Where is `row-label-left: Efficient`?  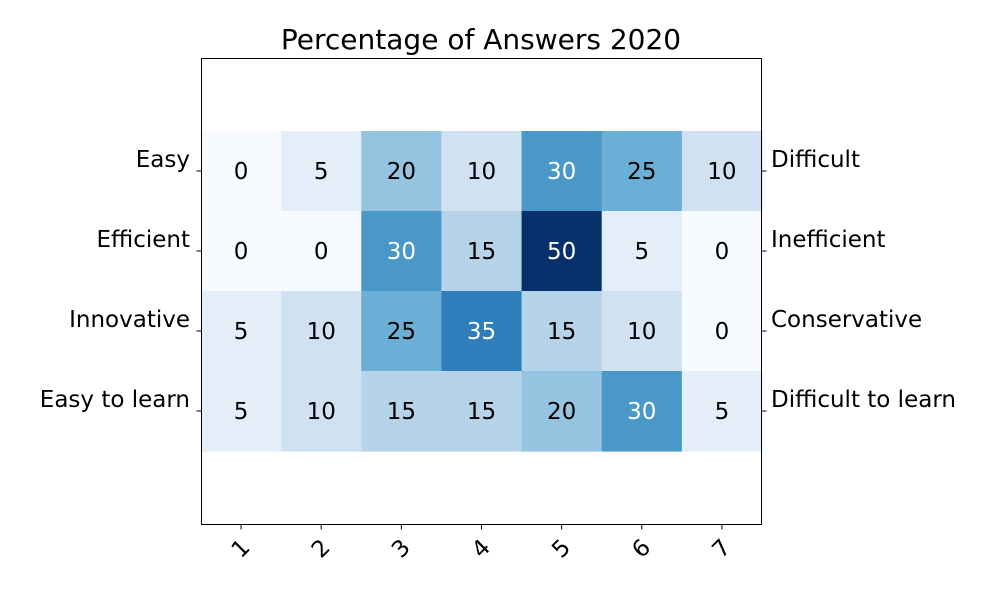 row-label-left: Efficient is located at coordinates (143, 240).